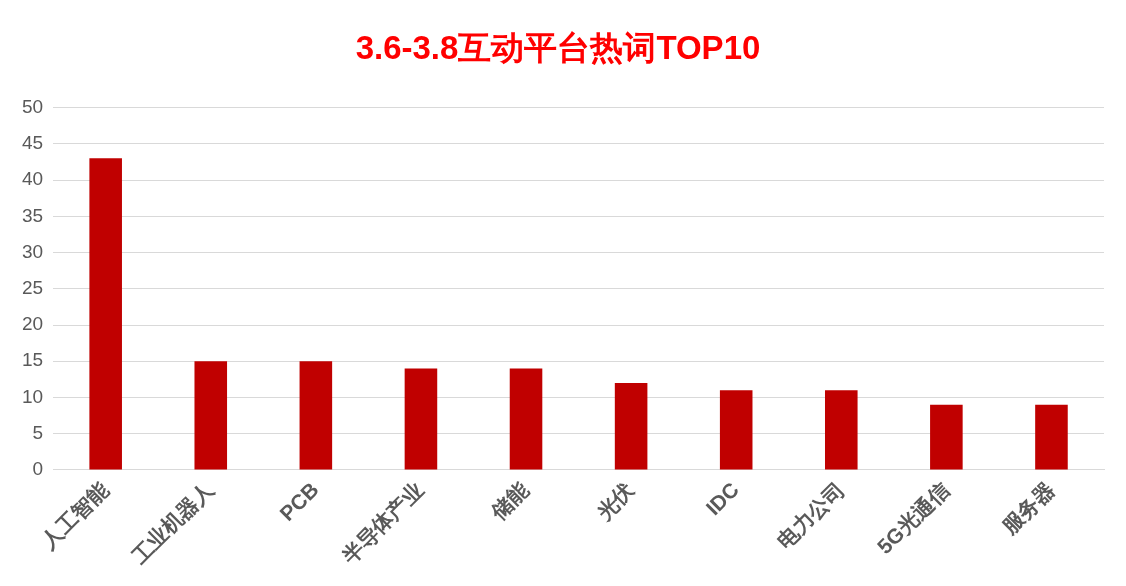 The width and height of the screenshot is (1126, 586). I want to click on x-tick-label: 工业机器人, so click(172, 522).